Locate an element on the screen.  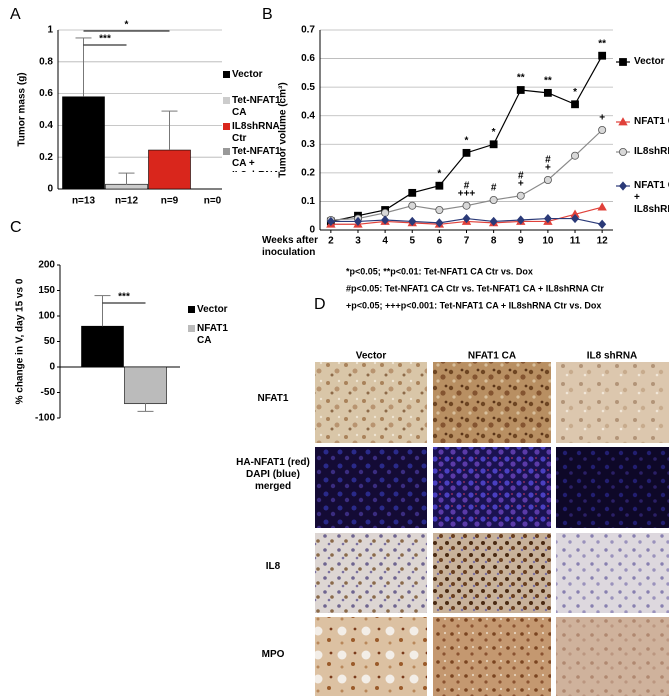
y-tick-label: 0.5 is located at coordinates (308, 87).